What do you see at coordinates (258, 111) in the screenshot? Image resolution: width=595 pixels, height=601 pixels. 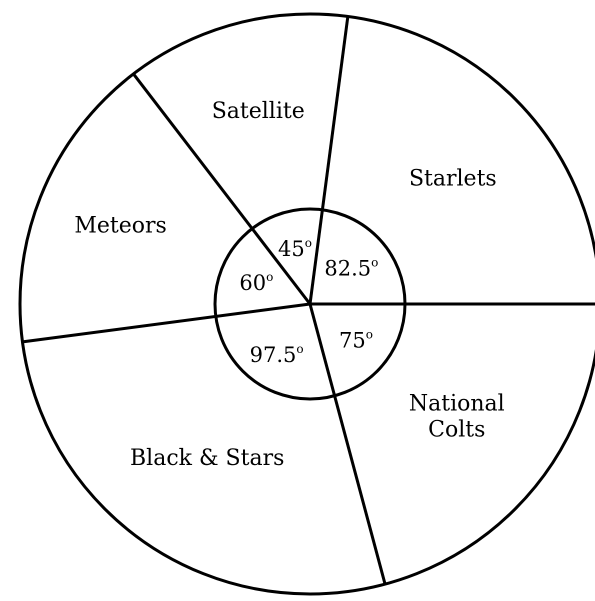 I see `slice-label: Satellite` at bounding box center [258, 111].